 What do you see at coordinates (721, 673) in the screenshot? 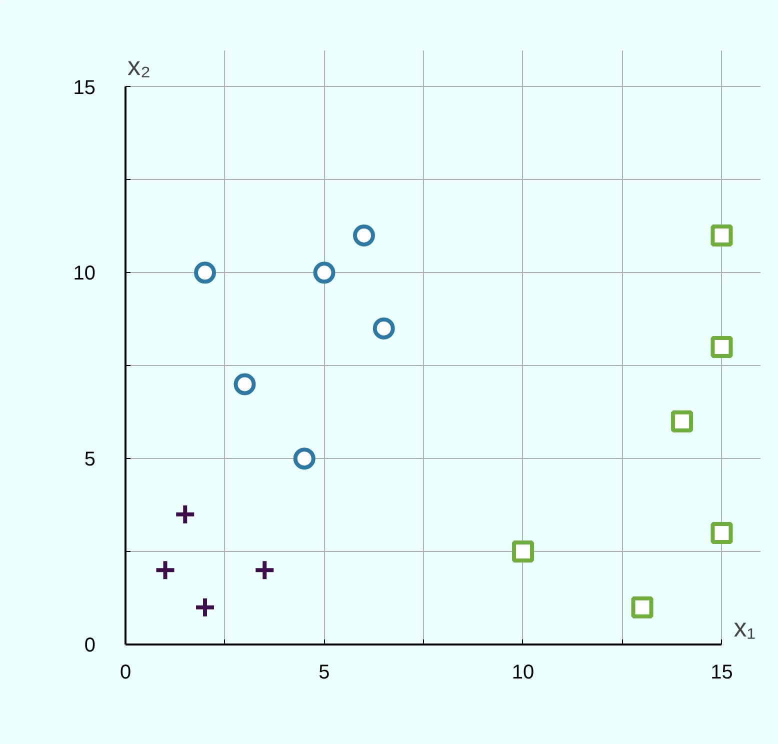
I see `x-tick-label: 15` at bounding box center [721, 673].